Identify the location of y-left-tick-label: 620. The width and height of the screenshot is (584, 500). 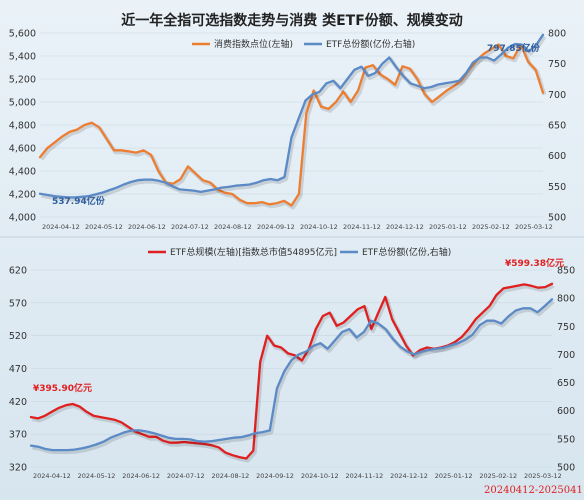
(18, 271).